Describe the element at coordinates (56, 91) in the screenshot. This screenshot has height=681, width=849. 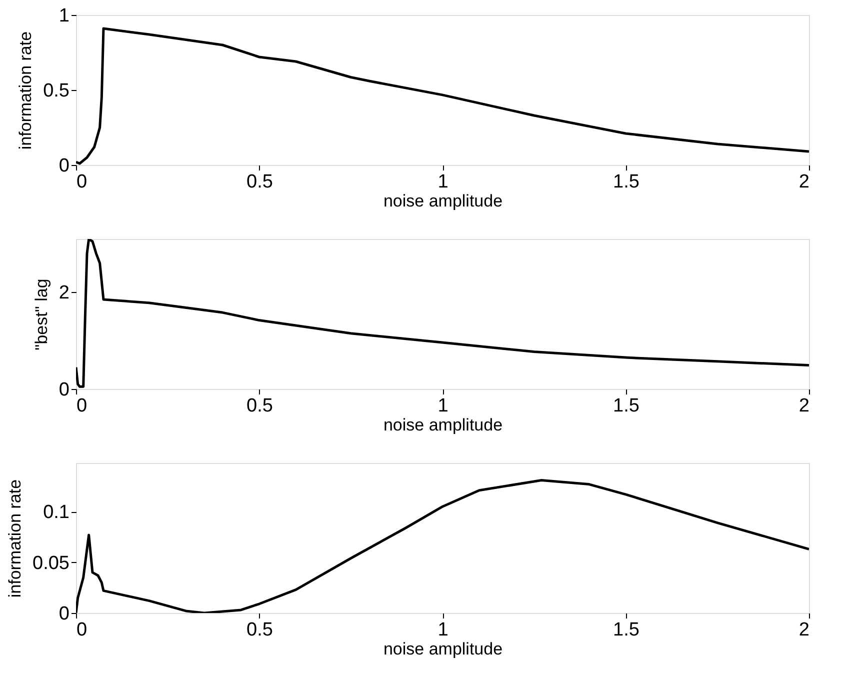
I see `y-tick-label: 0.5` at that location.